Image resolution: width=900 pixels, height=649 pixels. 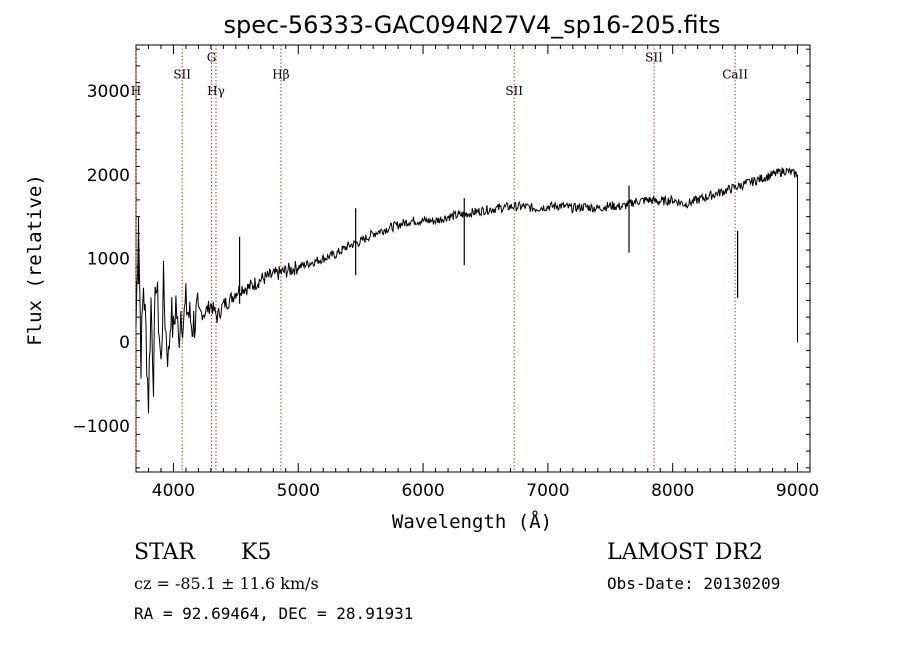 What do you see at coordinates (165, 552) in the screenshot?
I see `object-type: STAR` at bounding box center [165, 552].